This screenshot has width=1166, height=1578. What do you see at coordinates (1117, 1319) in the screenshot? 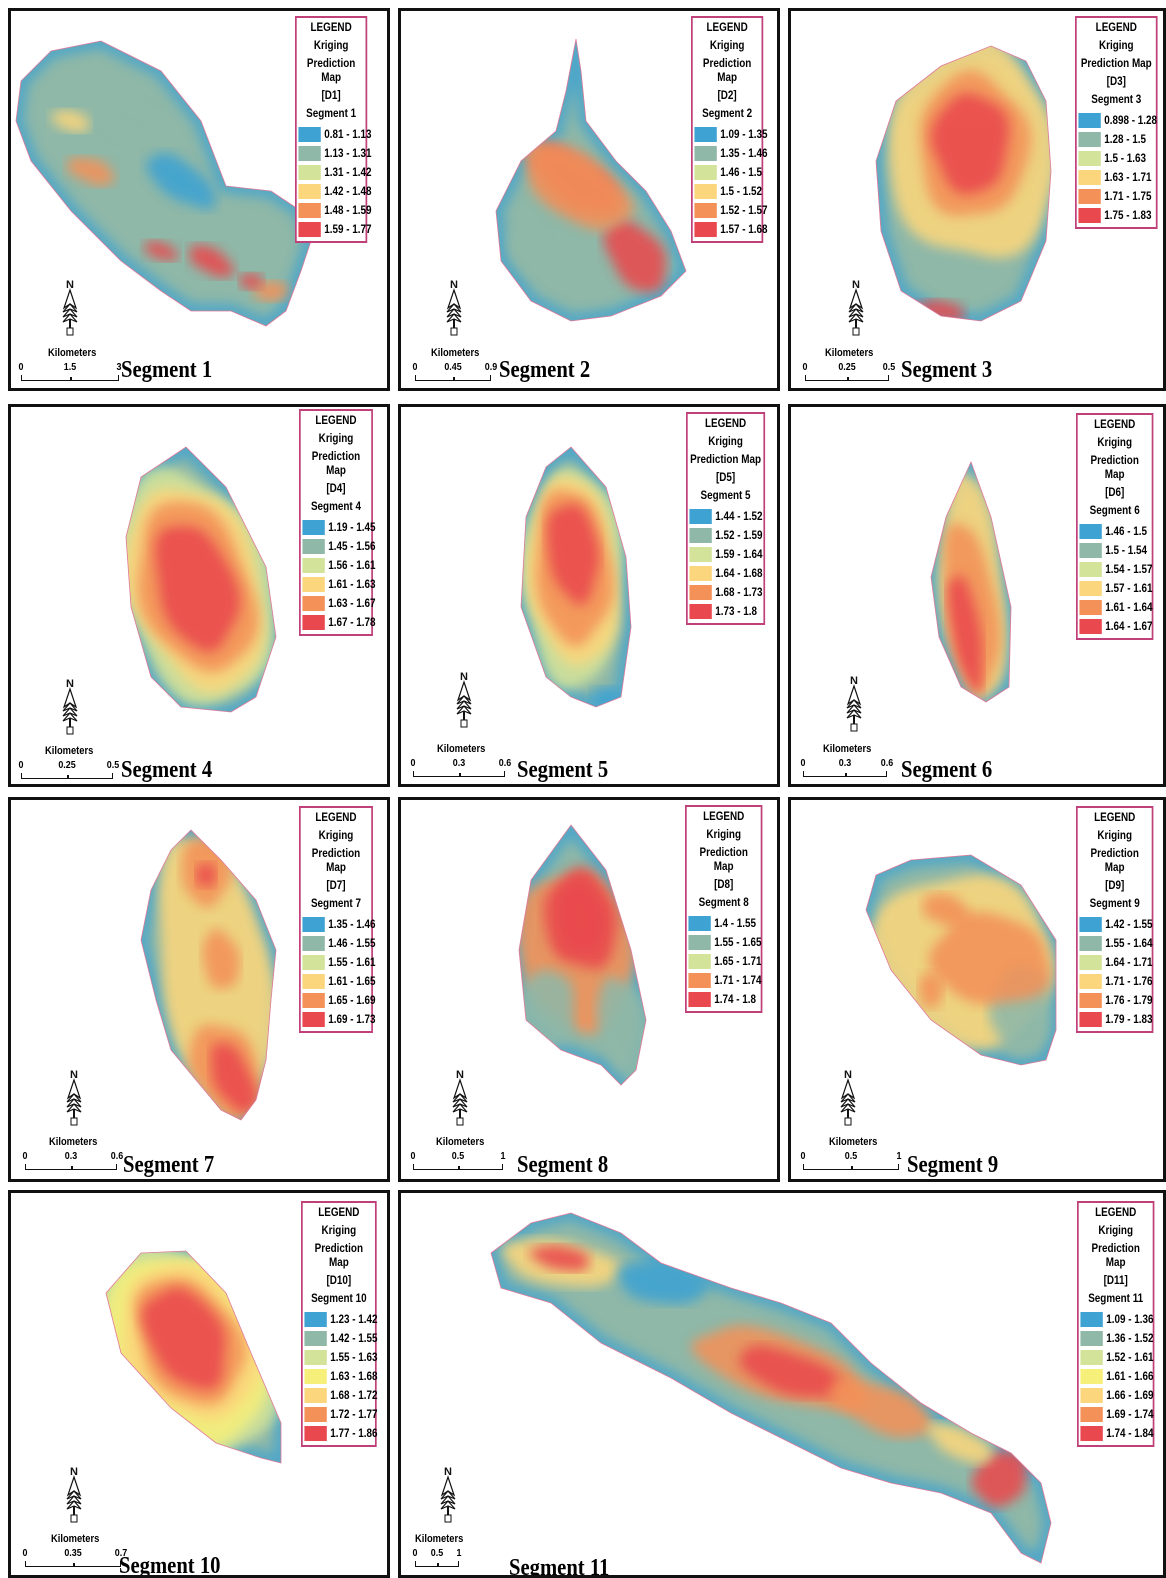
I see `legend-class-row: 1.09 - 1.36` at bounding box center [1117, 1319].